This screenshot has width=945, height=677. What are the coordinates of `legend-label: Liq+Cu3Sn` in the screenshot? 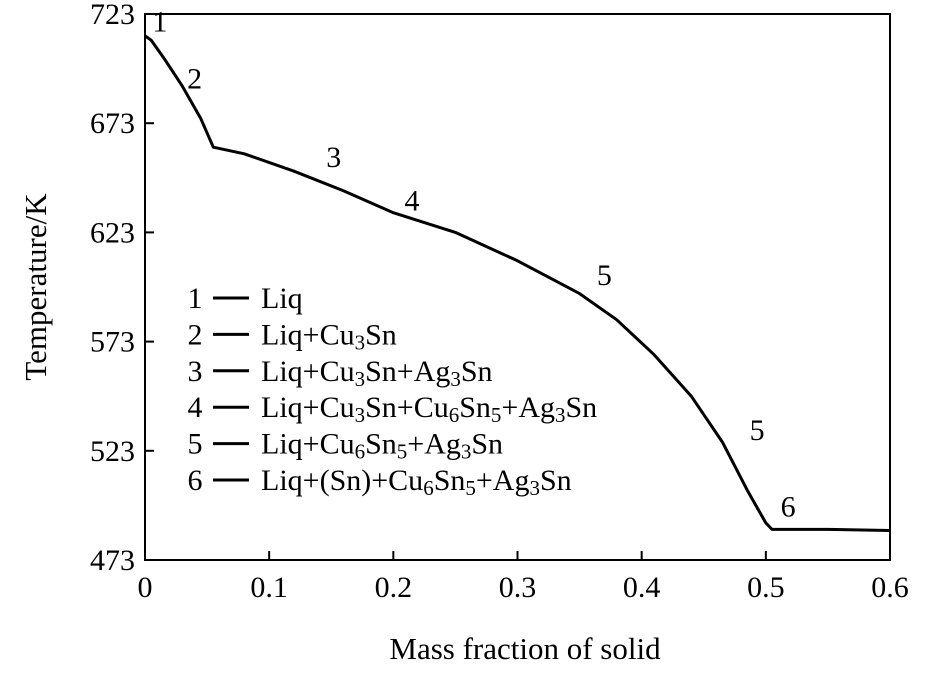 It's located at (329, 336).